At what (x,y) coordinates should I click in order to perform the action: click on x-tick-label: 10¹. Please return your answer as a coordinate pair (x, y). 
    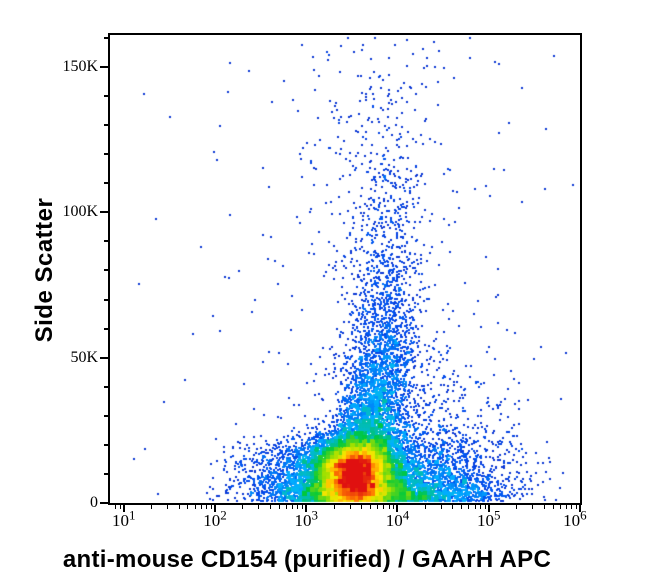
    Looking at the image, I should click on (123, 518).